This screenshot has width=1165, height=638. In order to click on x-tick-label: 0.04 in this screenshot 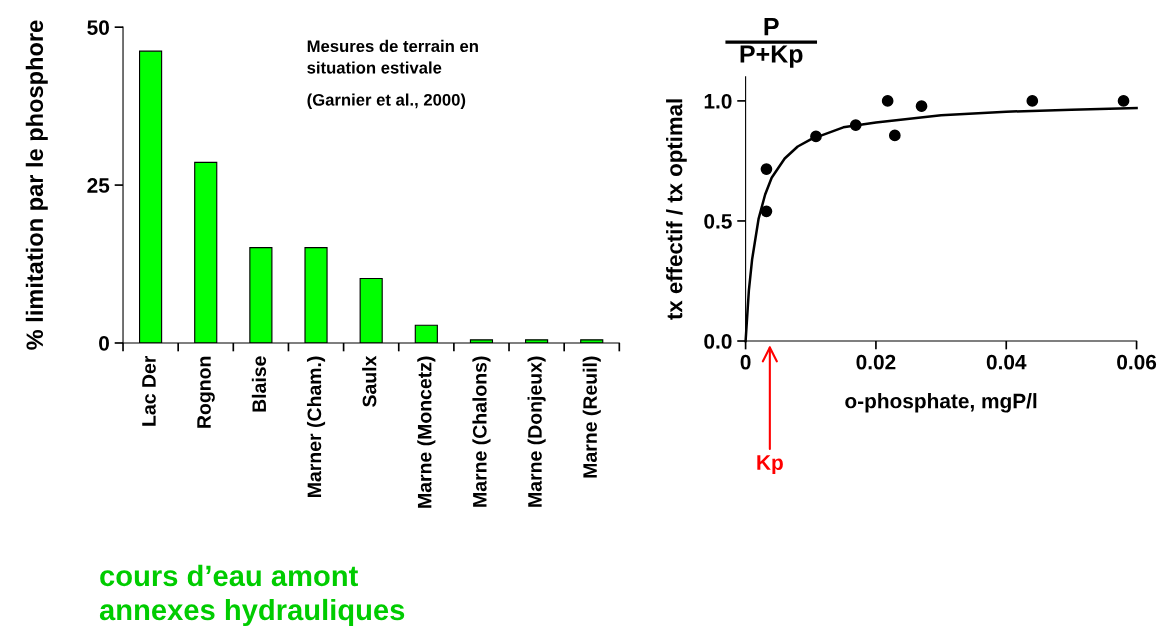, I will do `click(1006, 362)`.